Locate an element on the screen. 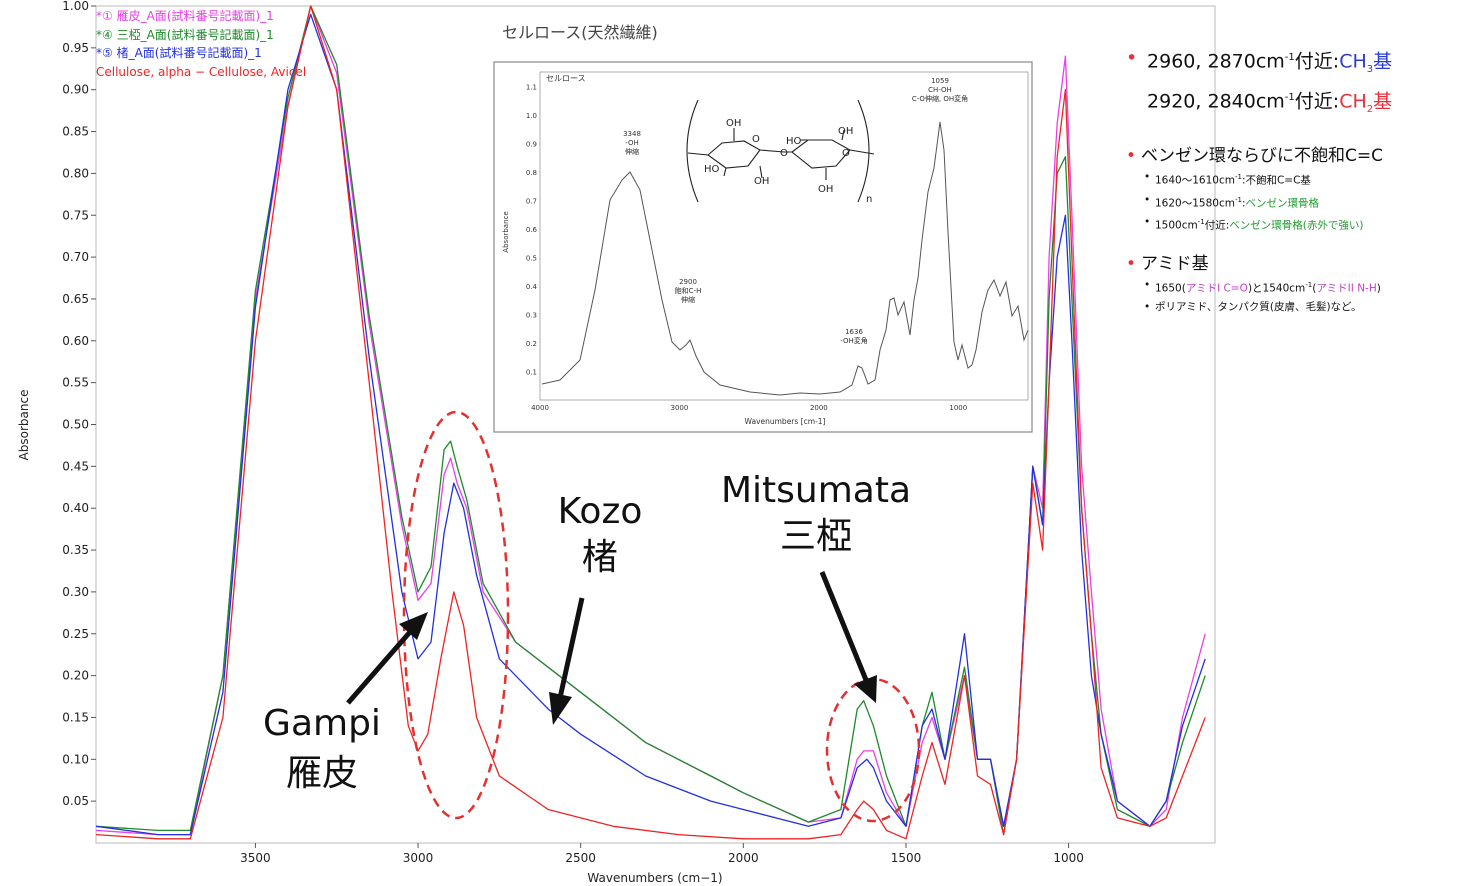  note-item: • ポリアミド、タンパク質(皮膚、毛髪)など。 is located at coordinates (1253, 307).